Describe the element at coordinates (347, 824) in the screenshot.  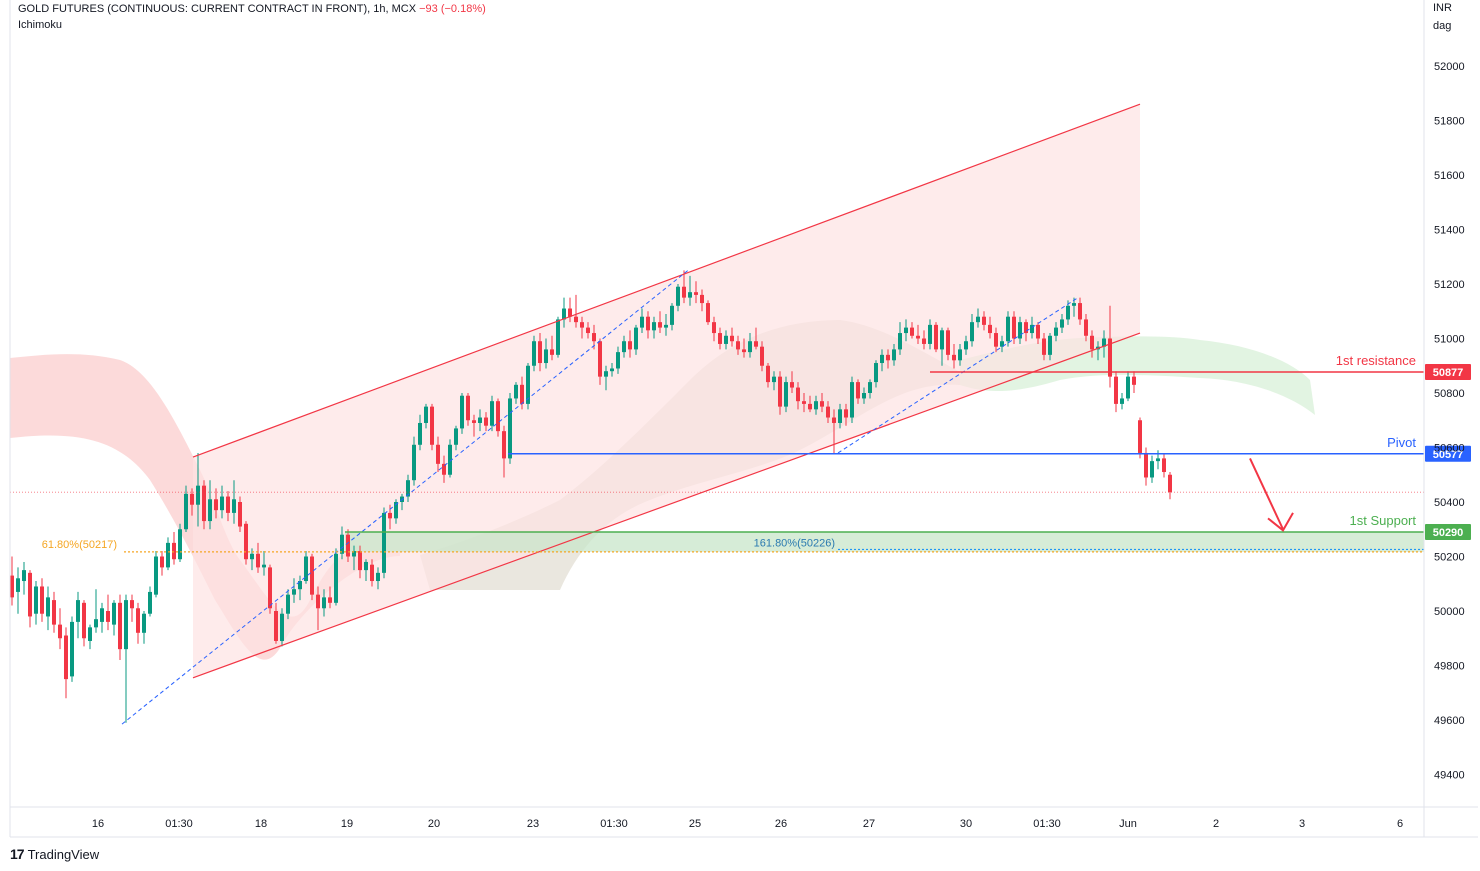
I see `x-tick-label: 19` at that location.